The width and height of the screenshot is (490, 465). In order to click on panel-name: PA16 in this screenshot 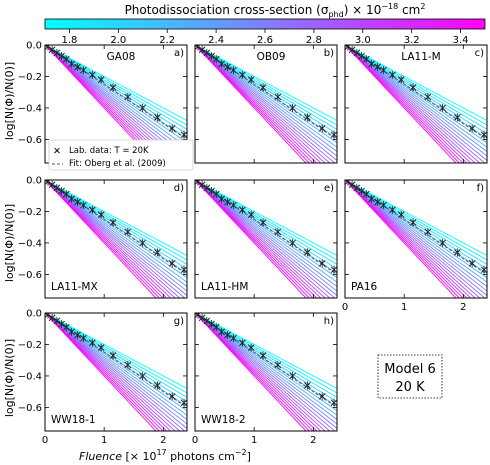, I will do `click(364, 287)`.